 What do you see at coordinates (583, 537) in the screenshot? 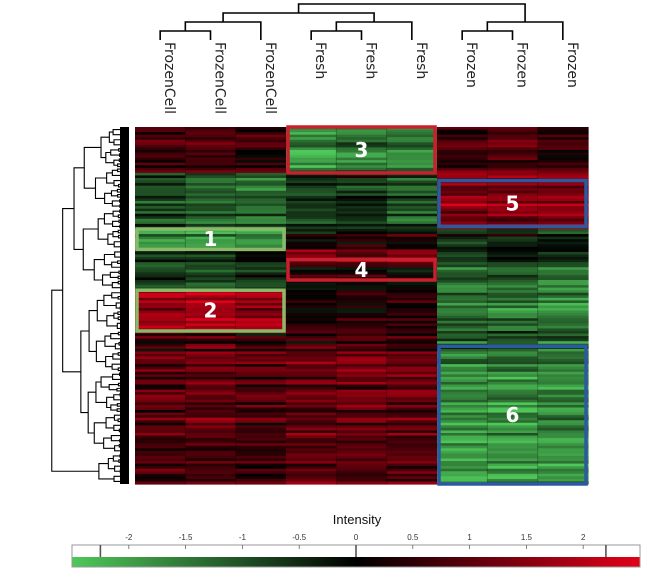
I see `legend-tick-label: 2` at bounding box center [583, 537].